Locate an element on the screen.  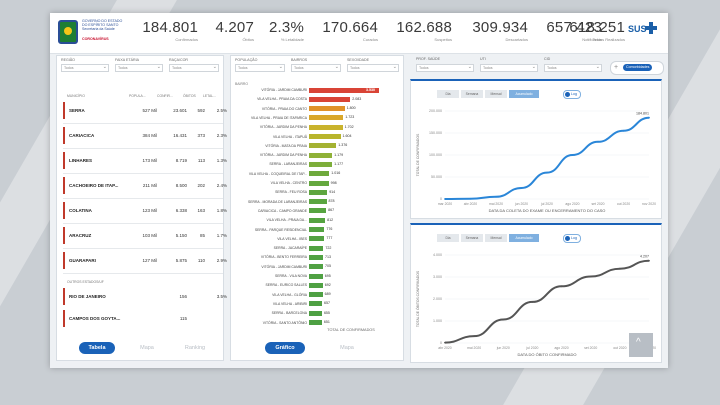
column-header: MUNICÍPIO is located at coordinates (76, 96).